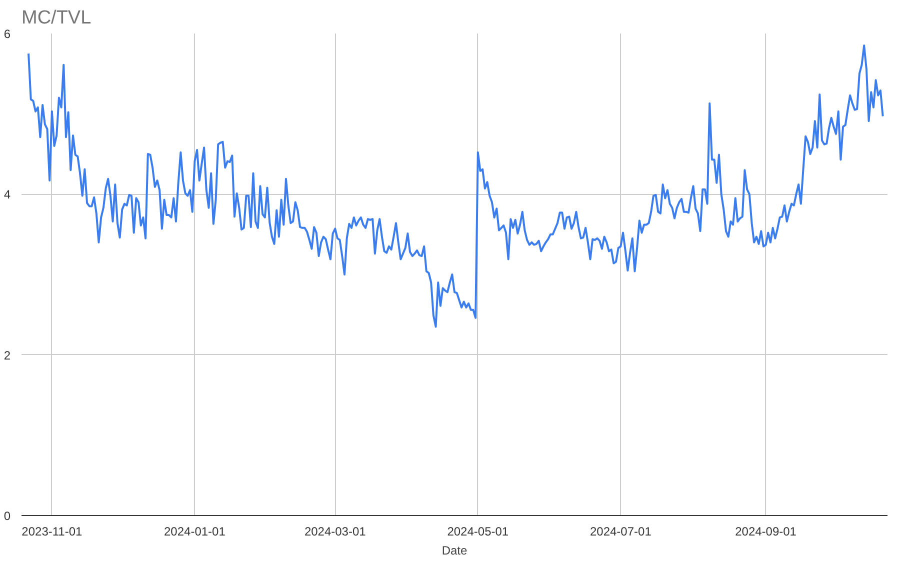 The width and height of the screenshot is (922, 571). What do you see at coordinates (52, 531) in the screenshot?
I see `x-tick-label: 2023-11-01` at bounding box center [52, 531].